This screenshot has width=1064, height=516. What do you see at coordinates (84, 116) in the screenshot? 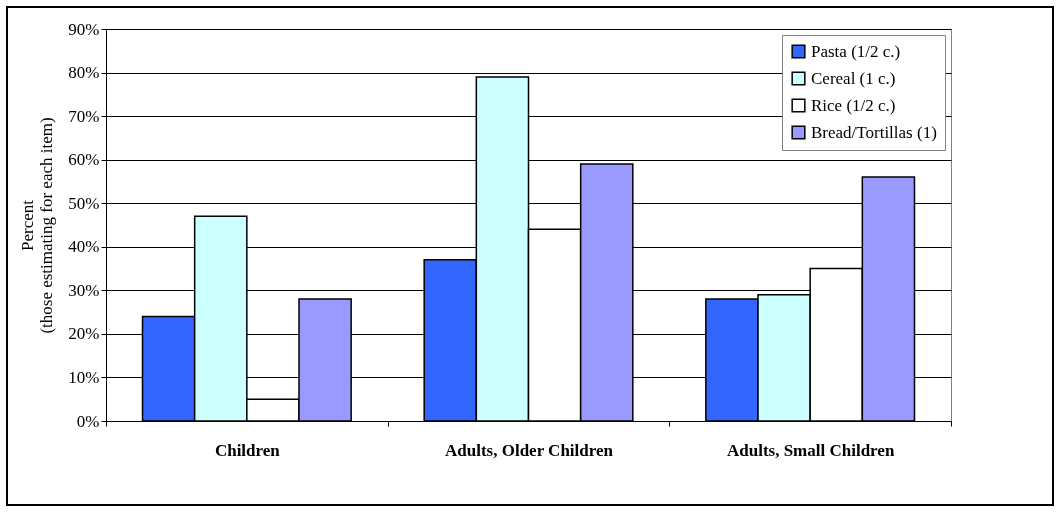
I see `y-tick-label: 70%` at bounding box center [84, 116].